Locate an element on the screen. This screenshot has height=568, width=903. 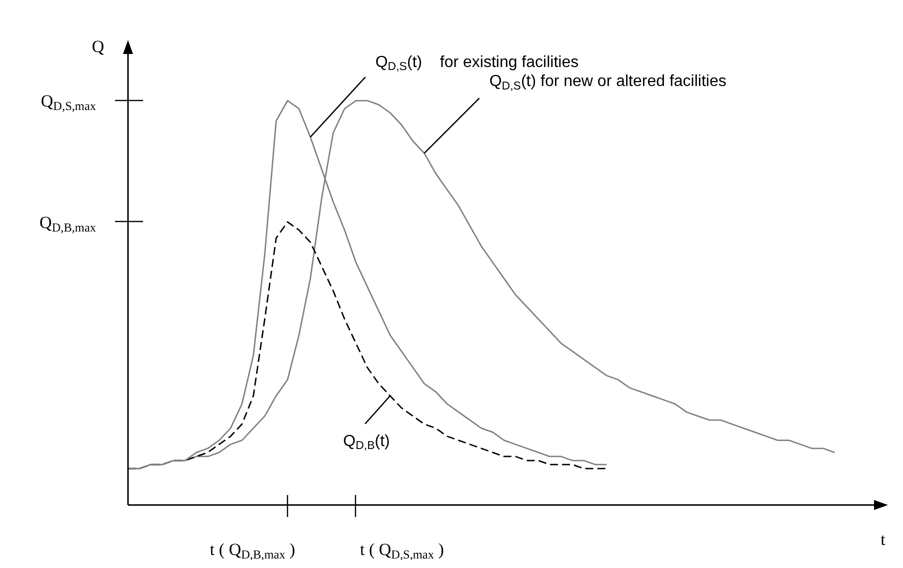
x-axis-title: t is located at coordinates (883, 539).